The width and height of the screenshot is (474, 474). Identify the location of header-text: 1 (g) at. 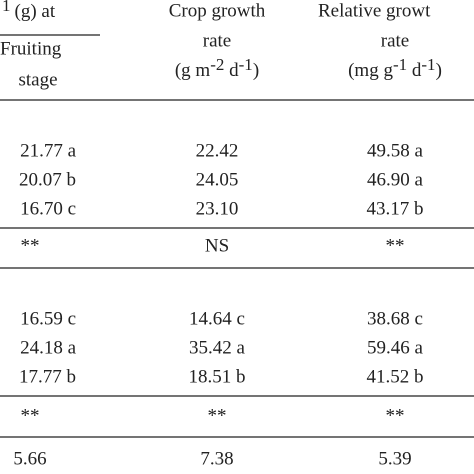
(29, 11).